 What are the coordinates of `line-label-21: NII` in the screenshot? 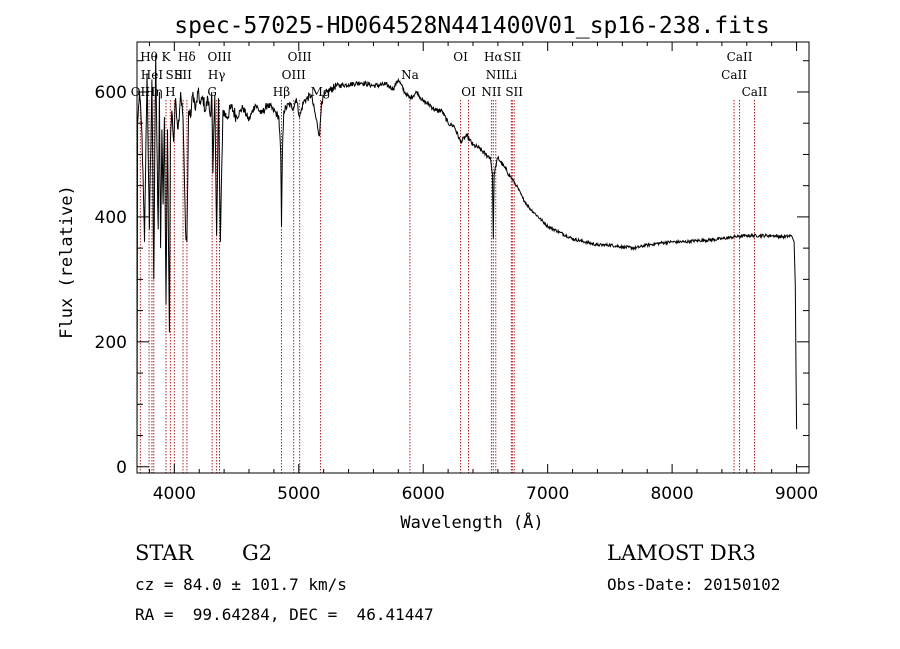 It's located at (496, 75).